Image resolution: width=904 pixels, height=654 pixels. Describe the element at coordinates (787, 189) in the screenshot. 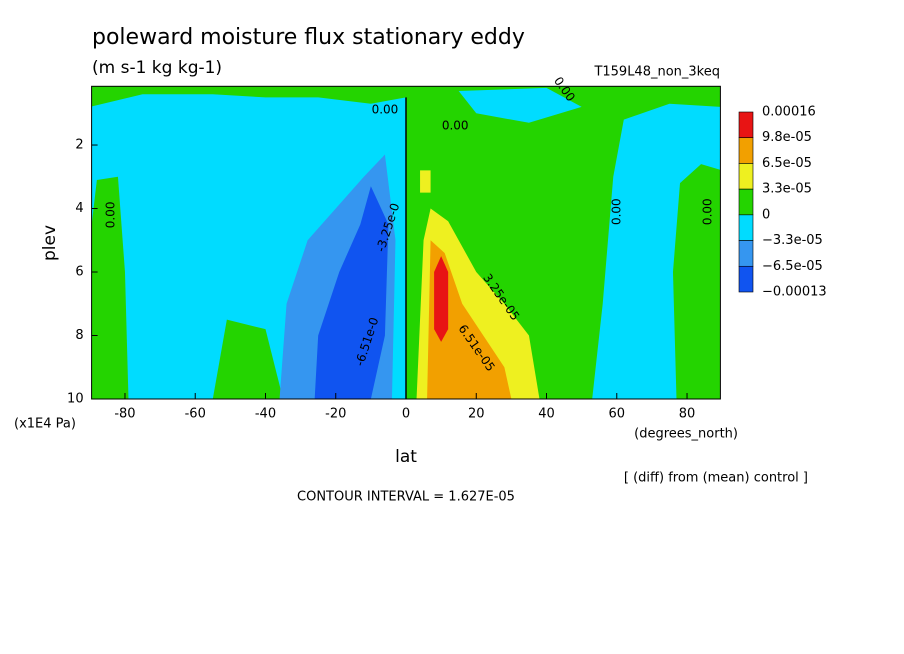

I see `colorbar-label: 3.3e-05` at that location.